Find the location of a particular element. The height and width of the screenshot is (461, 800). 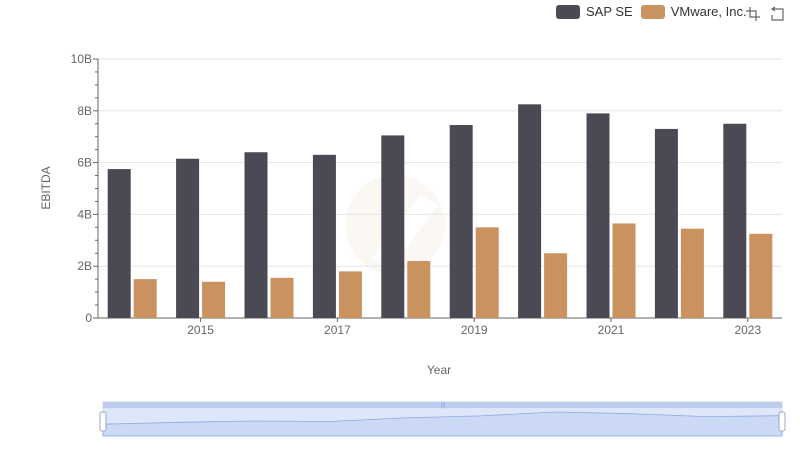

bar-vmware-2019 is located at coordinates (487, 272).